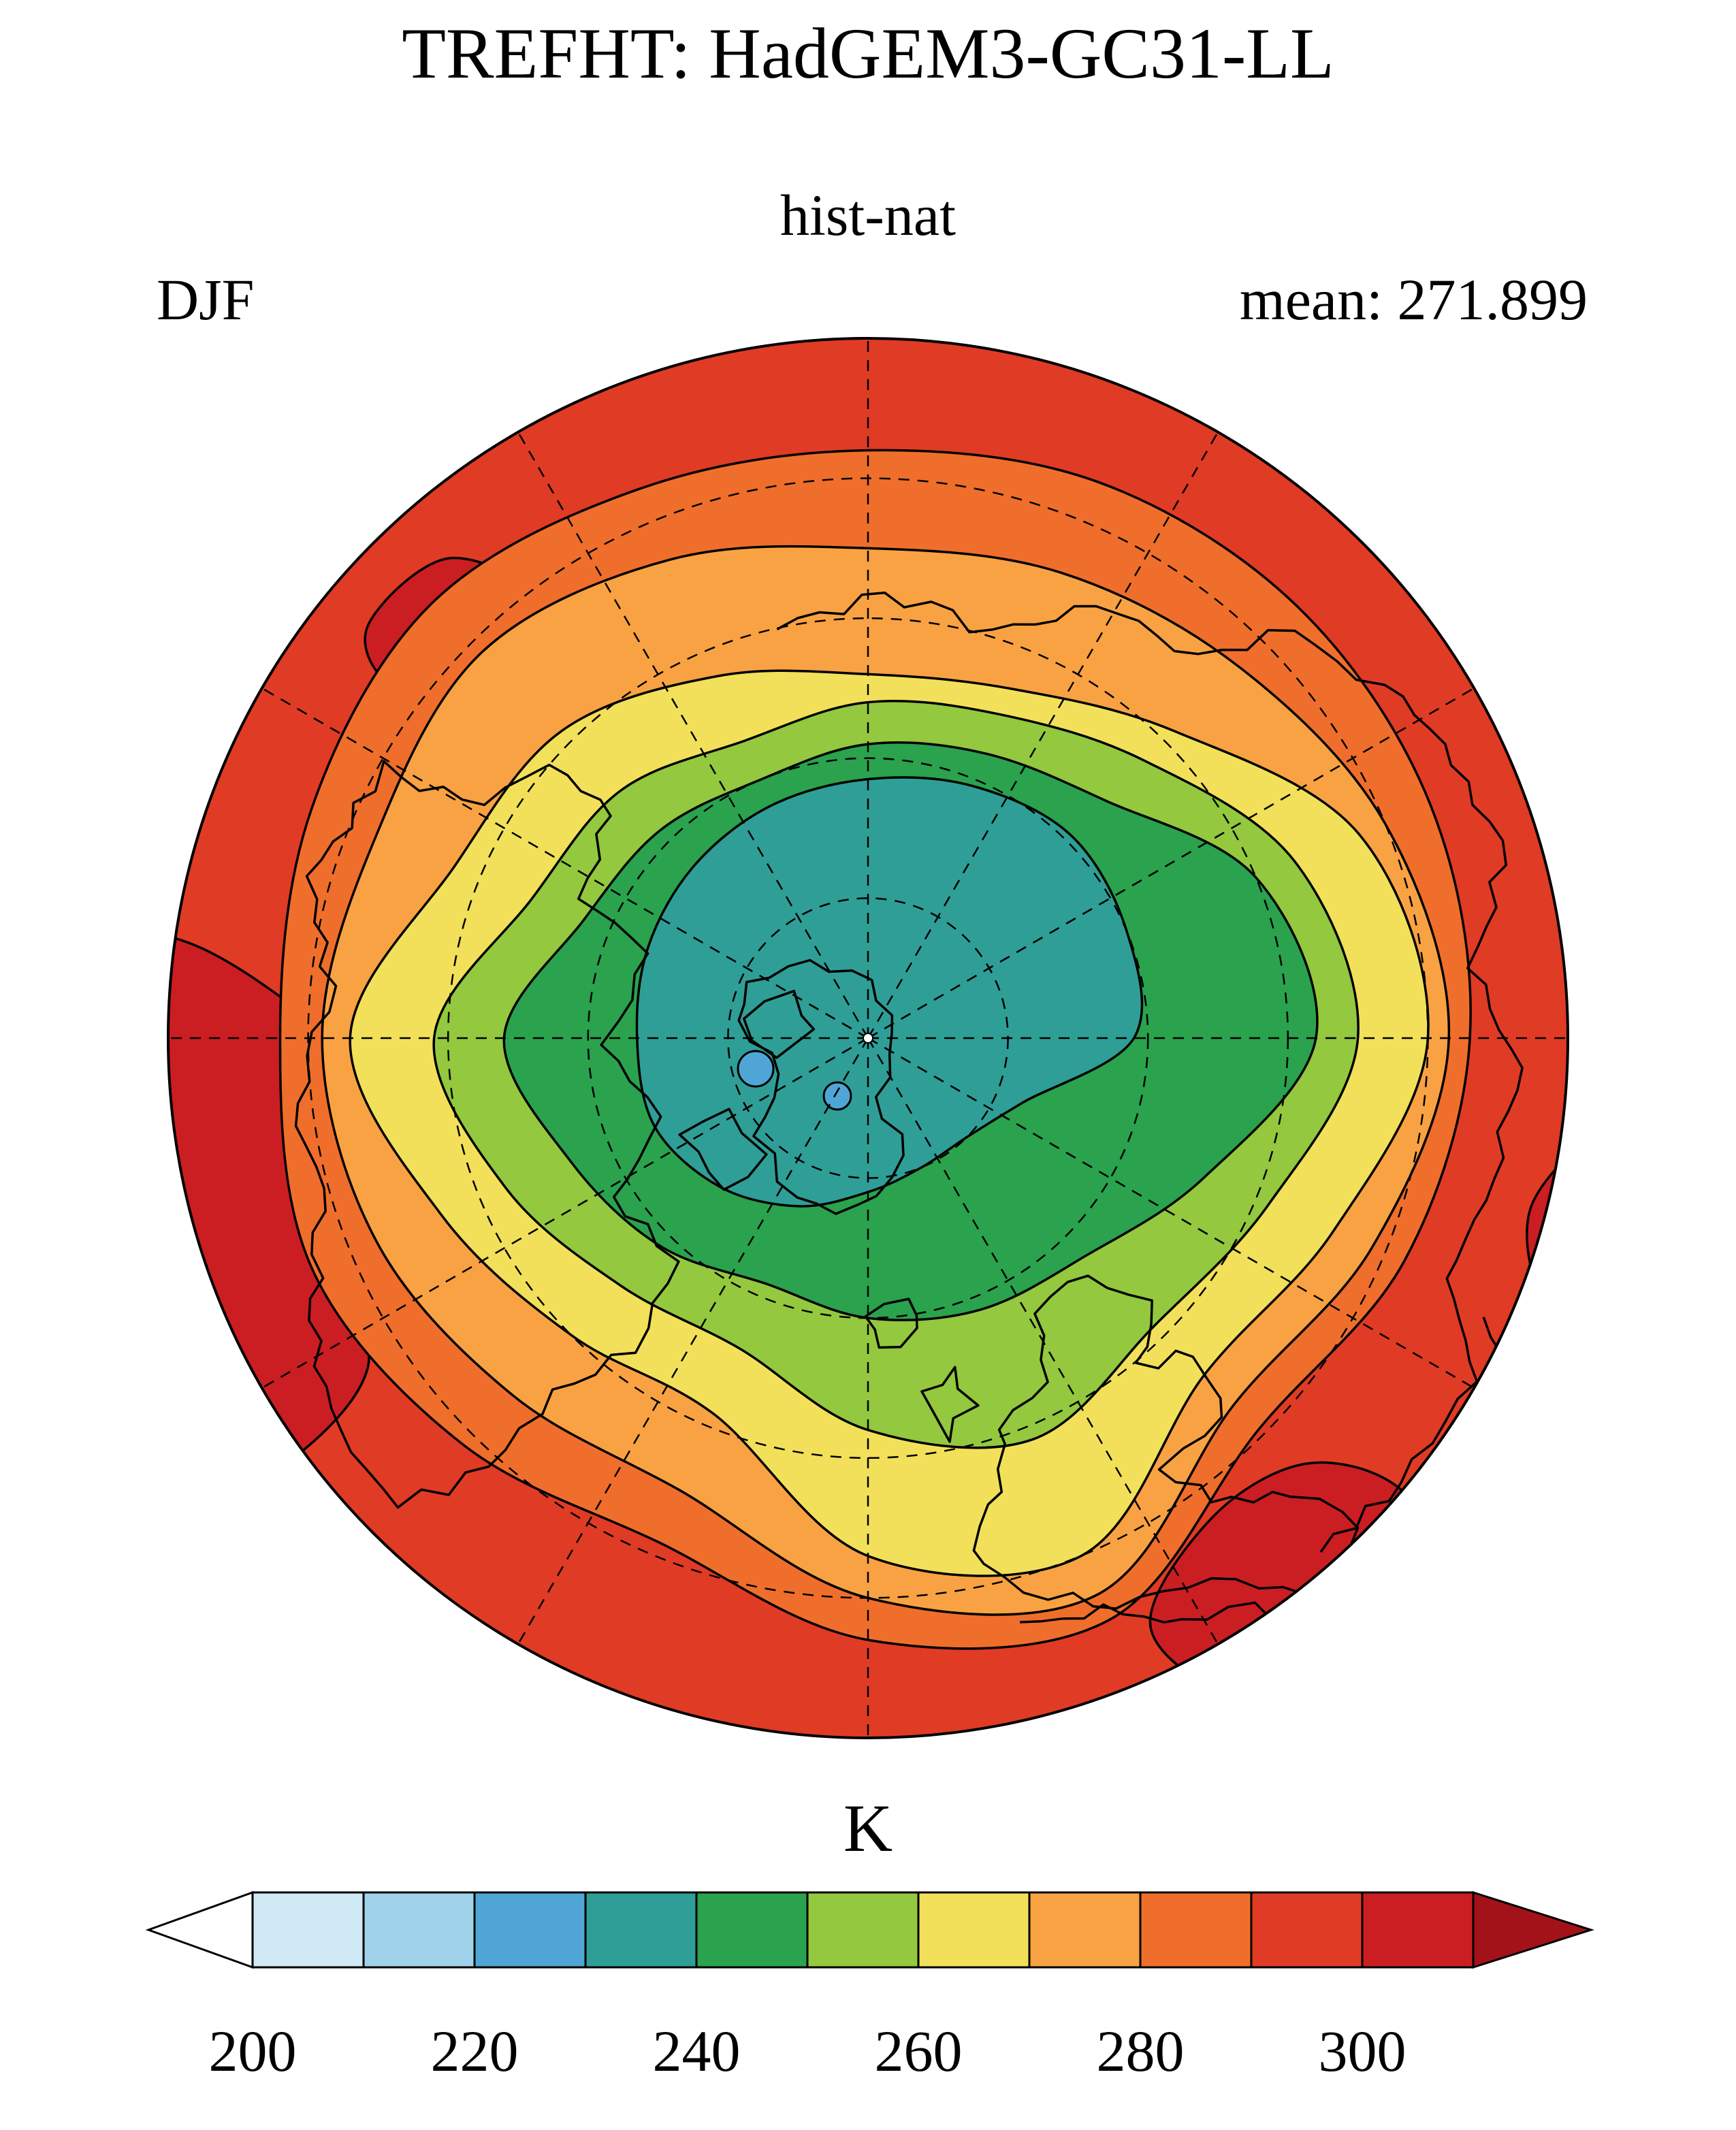 Image resolution: width=1736 pixels, height=2130 pixels. What do you see at coordinates (821, 1086) in the screenshot?
I see `coastline-greenland` at bounding box center [821, 1086].